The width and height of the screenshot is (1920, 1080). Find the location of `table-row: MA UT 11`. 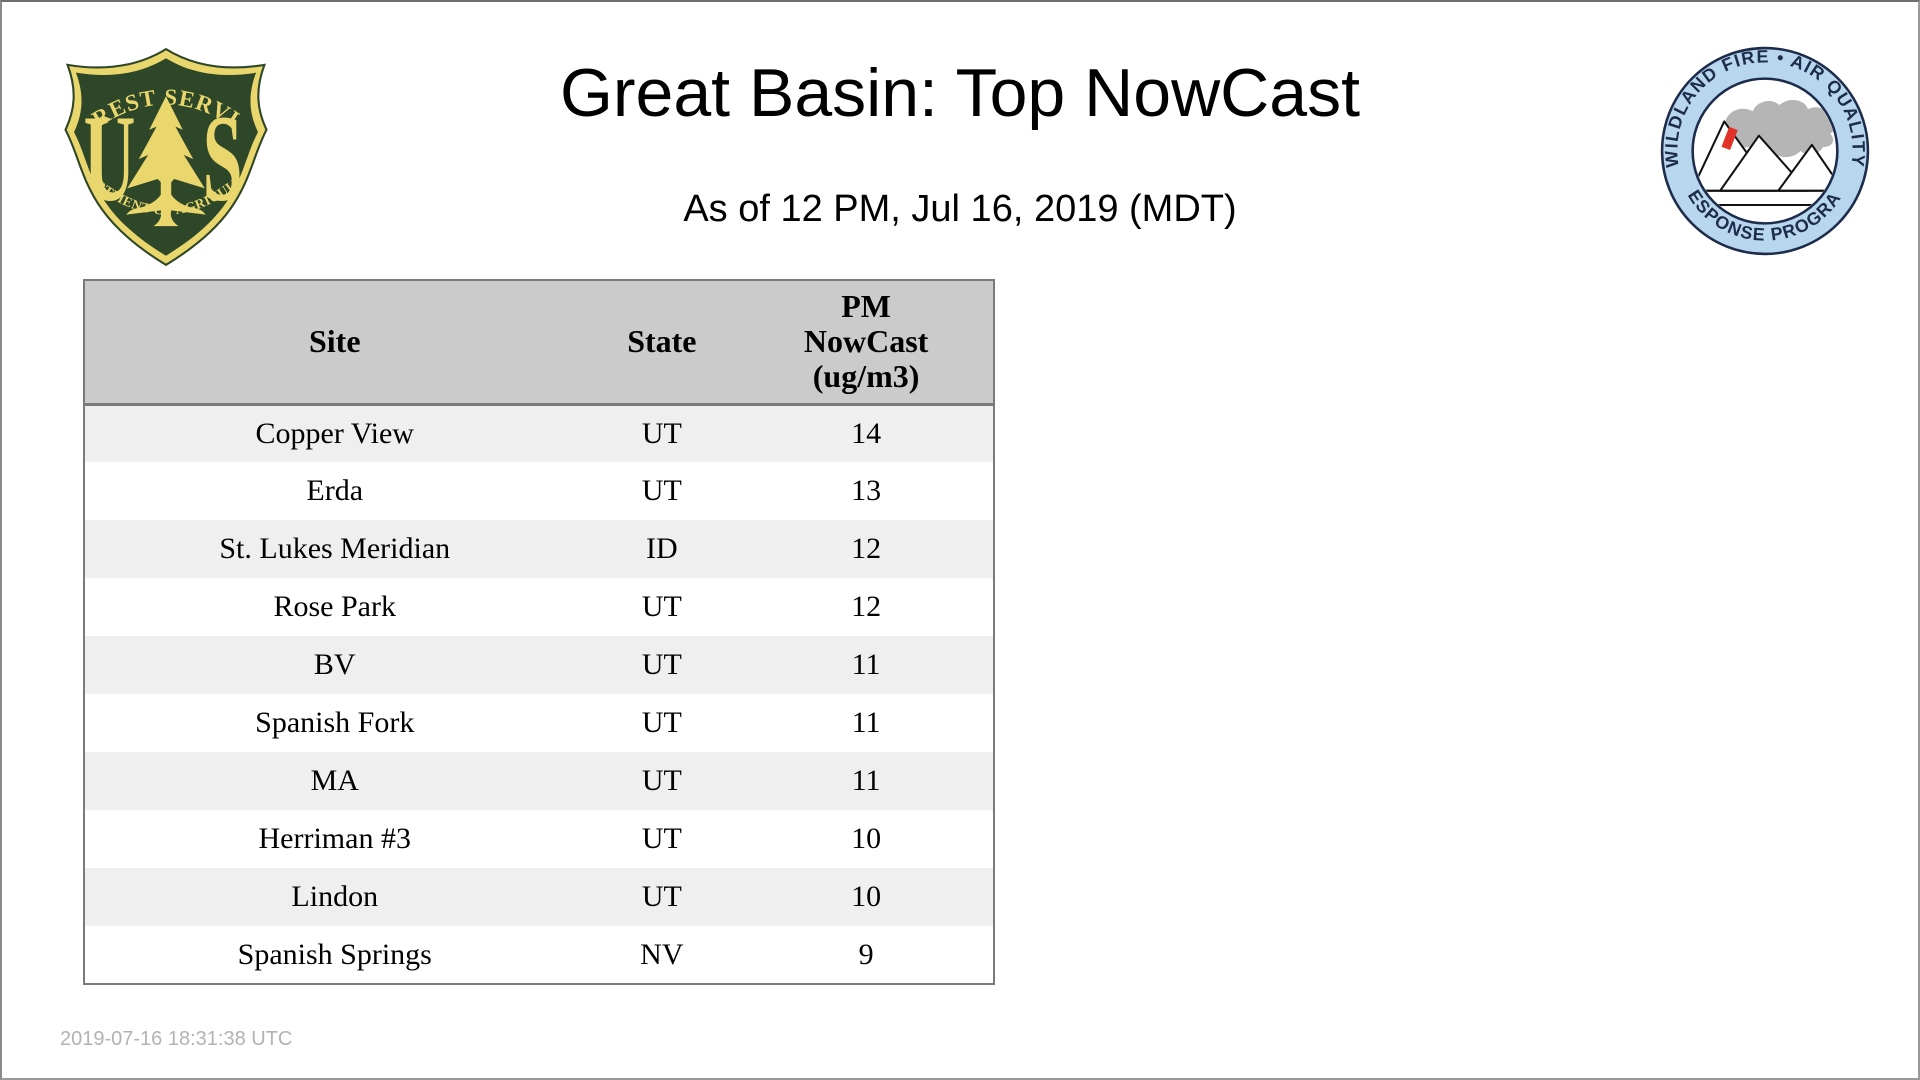

table-row: MA UT 11 is located at coordinates (539, 781).